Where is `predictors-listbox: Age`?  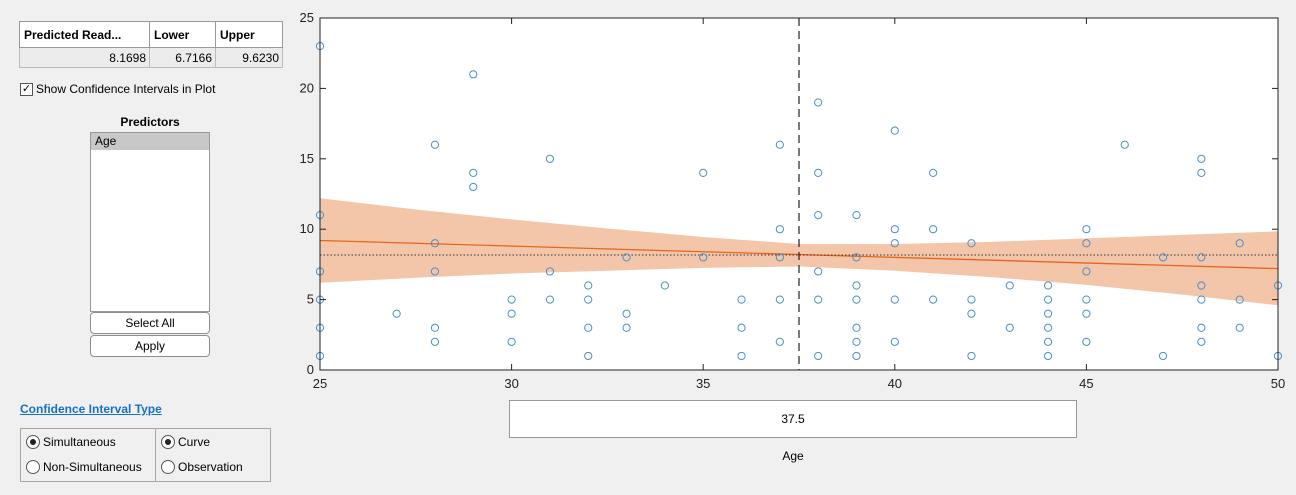 predictors-listbox: Age is located at coordinates (150, 222).